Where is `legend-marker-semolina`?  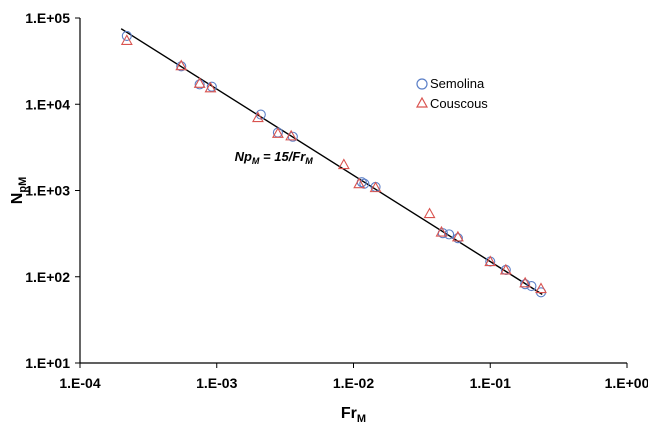 legend-marker-semolina is located at coordinates (422, 84).